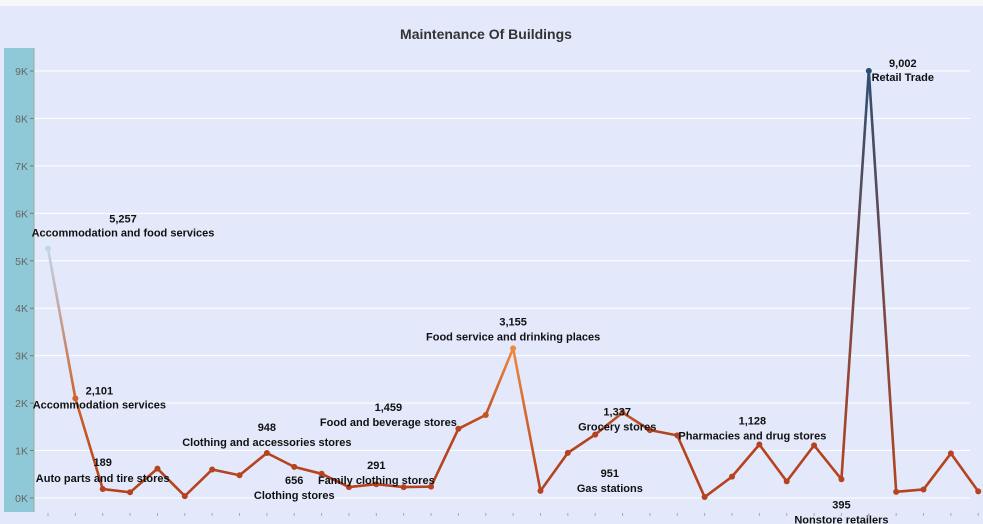 The width and height of the screenshot is (983, 524). I want to click on data-label-name: Accommodation and food services, so click(123, 234).